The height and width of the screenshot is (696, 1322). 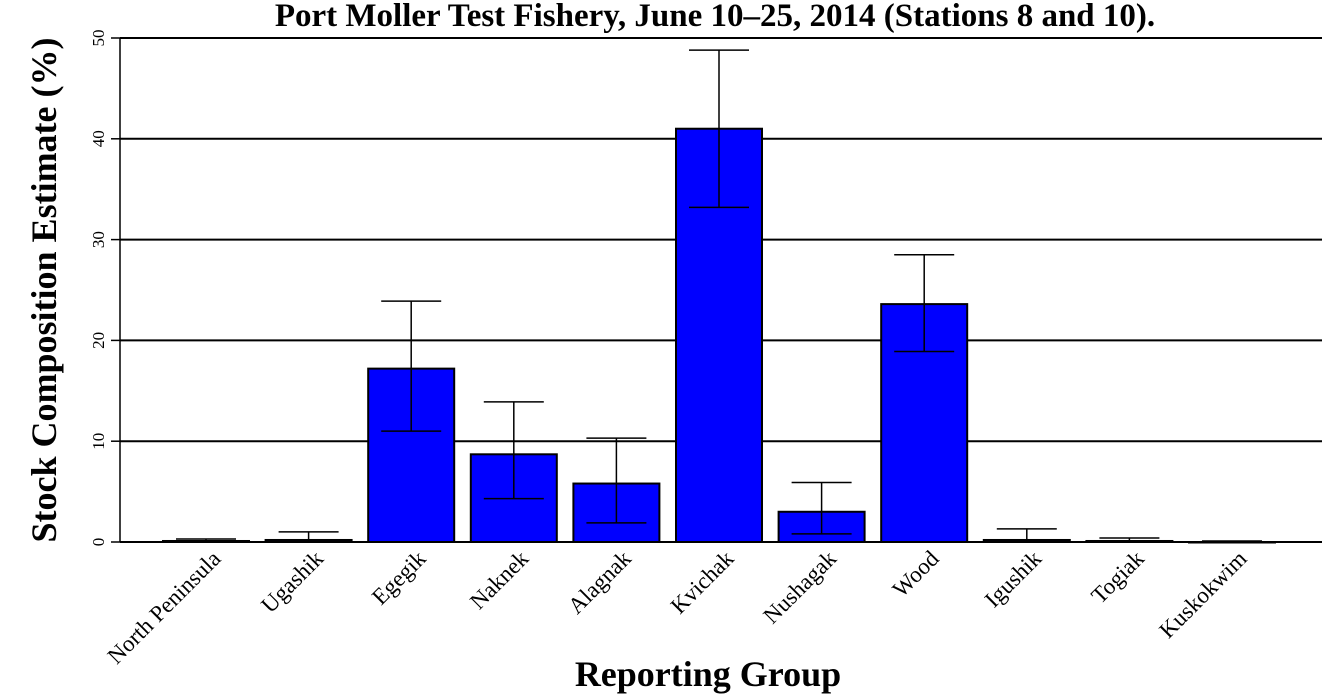 What do you see at coordinates (98, 340) in the screenshot?
I see `y-tick-label-20: 20` at bounding box center [98, 340].